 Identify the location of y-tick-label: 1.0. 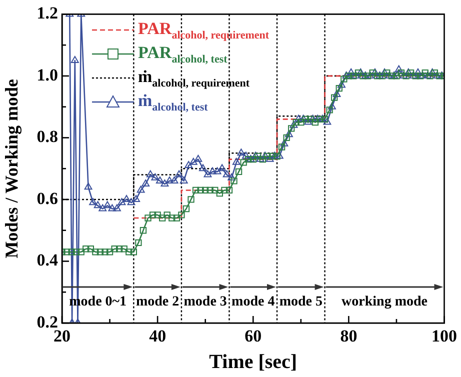
(47, 74).